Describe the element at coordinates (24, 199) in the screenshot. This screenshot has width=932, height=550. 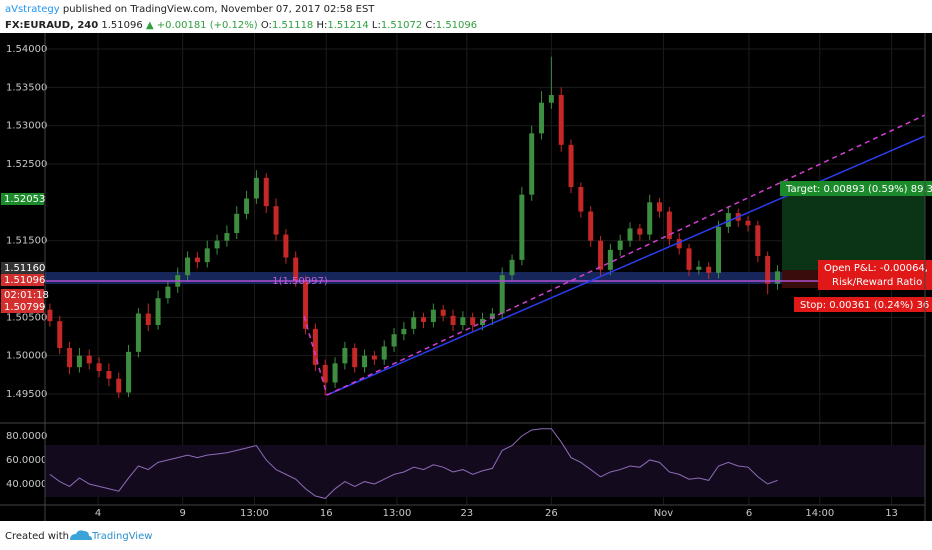
I see `price-badge-label: 1.52053` at that location.